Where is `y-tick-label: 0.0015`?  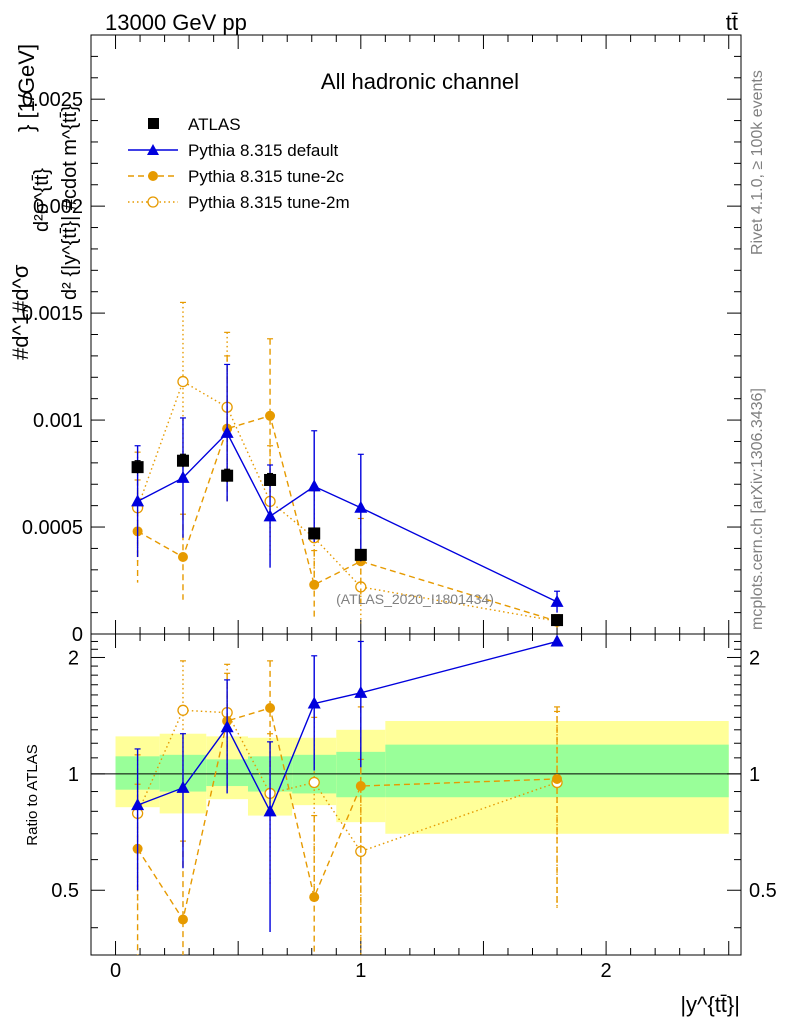 y-tick-label: 0.0015 is located at coordinates (52, 314).